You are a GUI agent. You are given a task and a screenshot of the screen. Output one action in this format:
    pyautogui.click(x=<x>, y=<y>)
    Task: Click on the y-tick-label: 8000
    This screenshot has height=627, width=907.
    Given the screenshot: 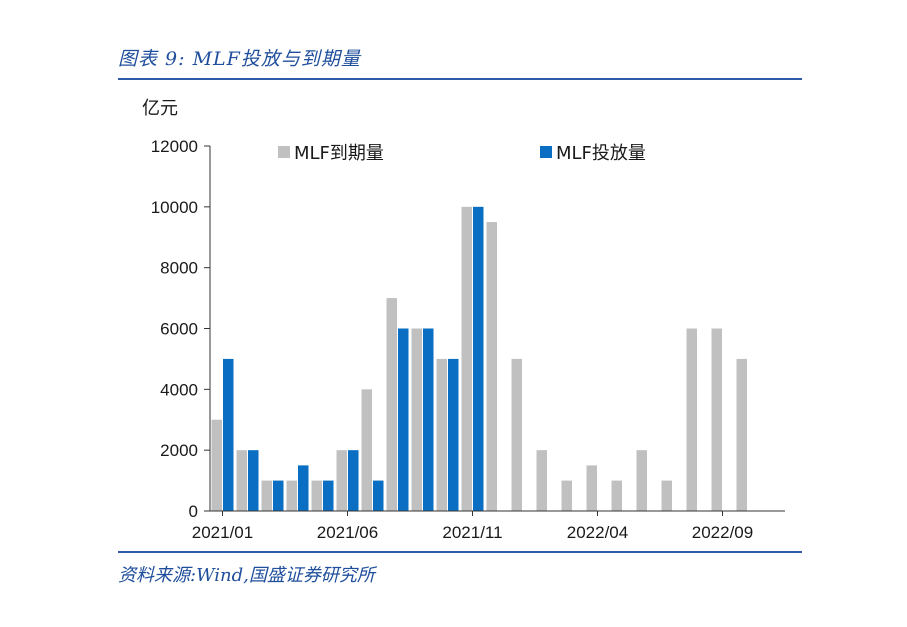 What is the action you would take?
    pyautogui.click(x=179, y=268)
    